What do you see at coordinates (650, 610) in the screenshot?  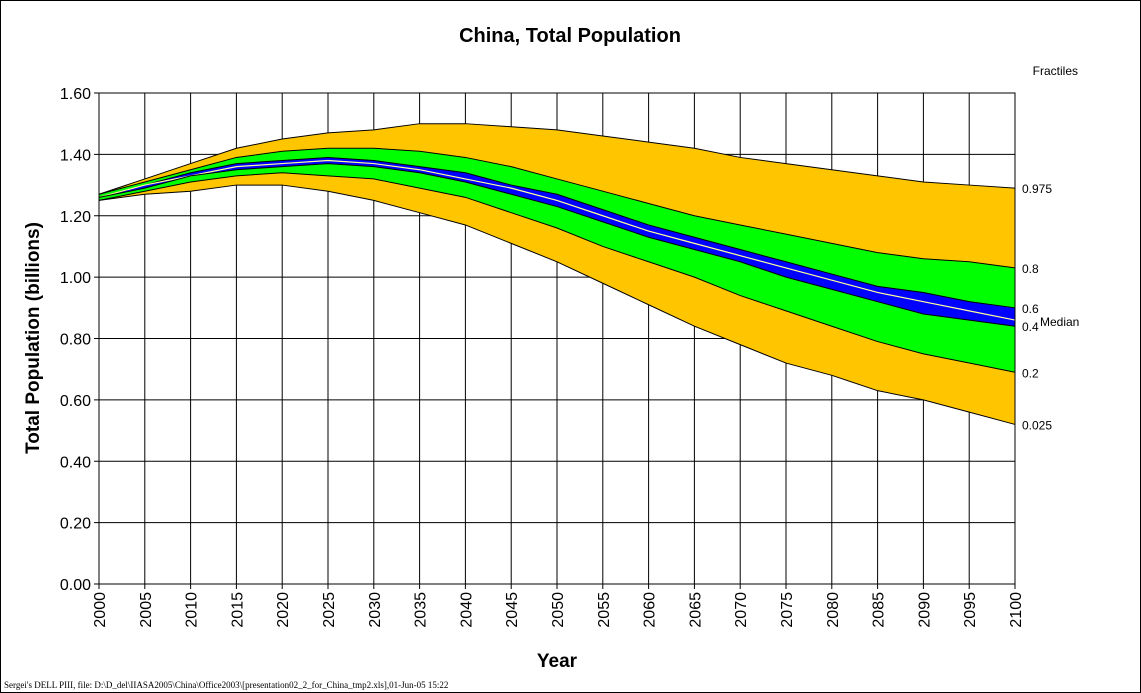 I see `x-tick-label: 2060` at bounding box center [650, 610].